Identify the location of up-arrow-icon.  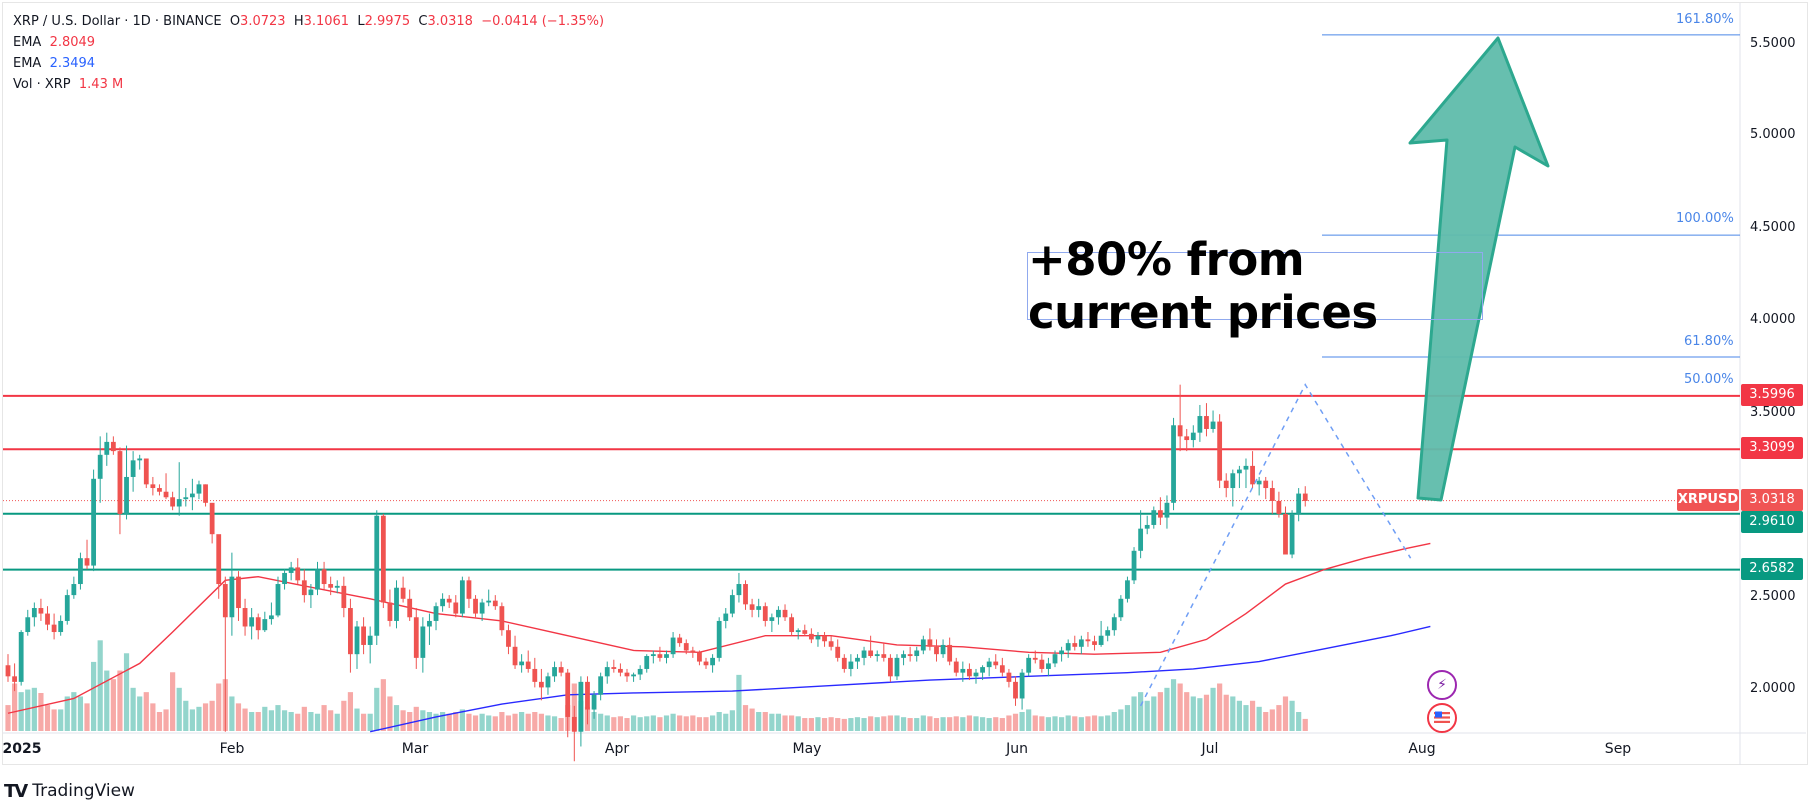
(1479, 269).